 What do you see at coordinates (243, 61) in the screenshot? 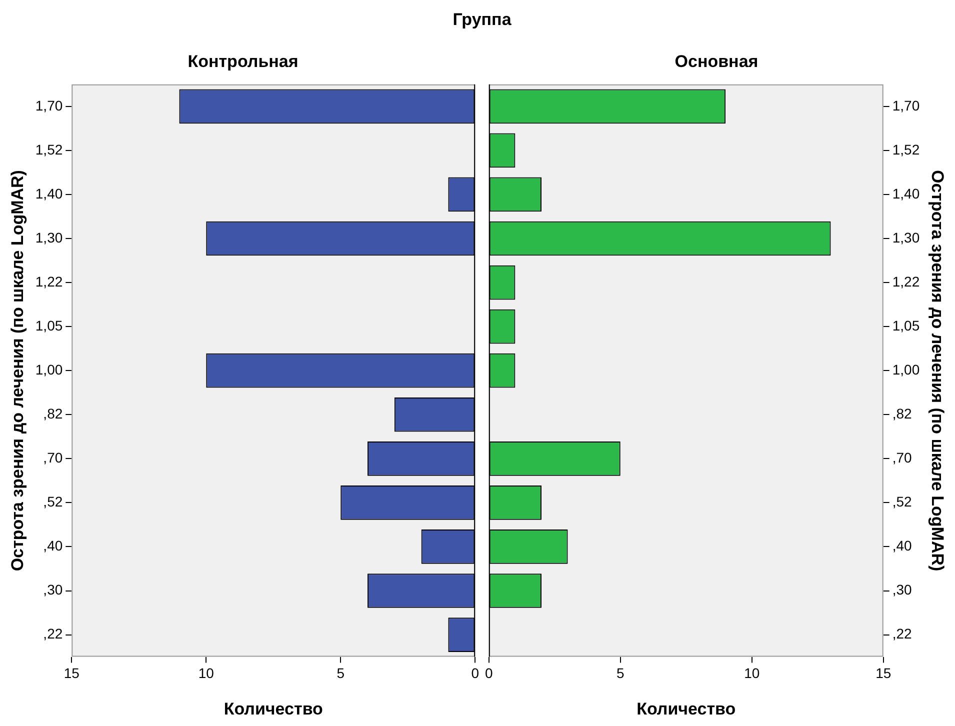
I see `chart-title: Контрольная` at bounding box center [243, 61].